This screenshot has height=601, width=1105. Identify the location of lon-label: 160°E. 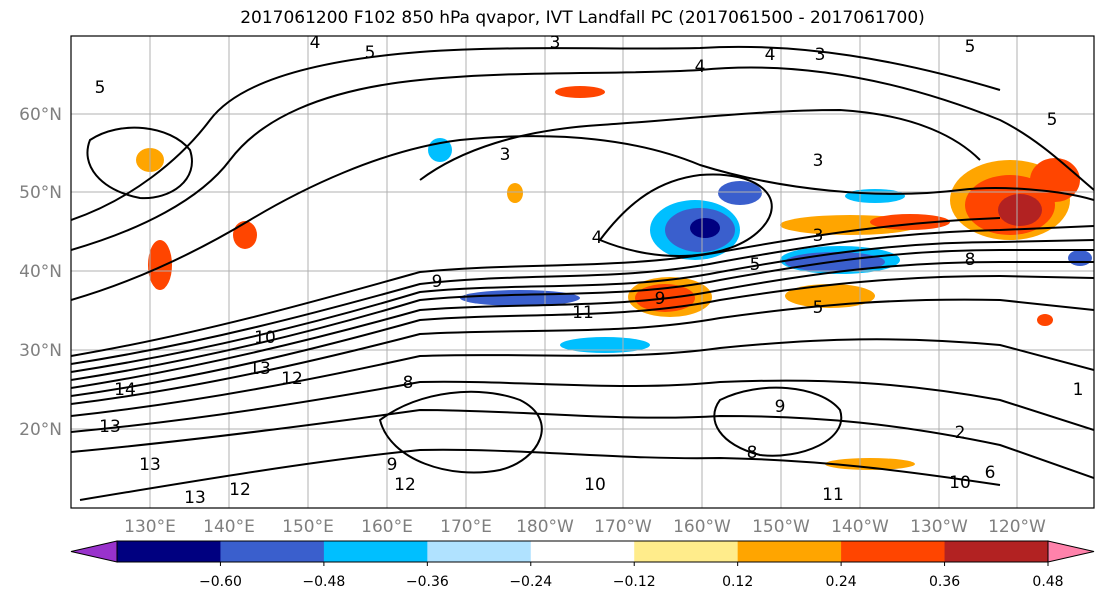
(387, 527).